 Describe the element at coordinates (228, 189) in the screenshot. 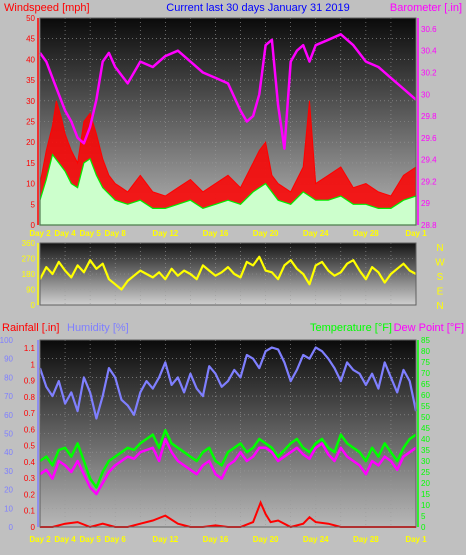

I see `average-wind-series` at that location.